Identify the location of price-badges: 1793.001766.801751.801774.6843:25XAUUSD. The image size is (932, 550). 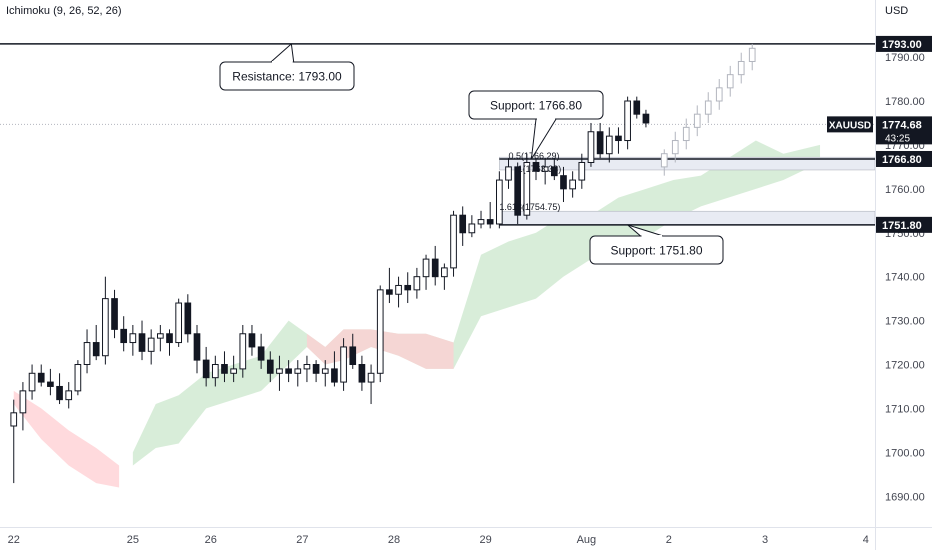
(879, 134).